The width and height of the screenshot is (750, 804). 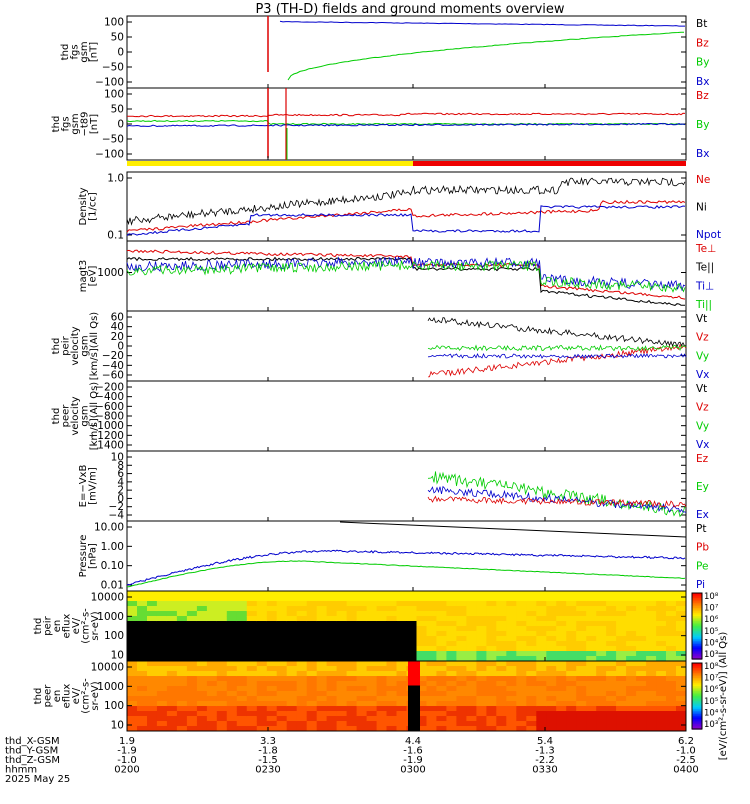 What do you see at coordinates (686, 741) in the screenshot?
I see `xaxis-value: 6.2` at bounding box center [686, 741].